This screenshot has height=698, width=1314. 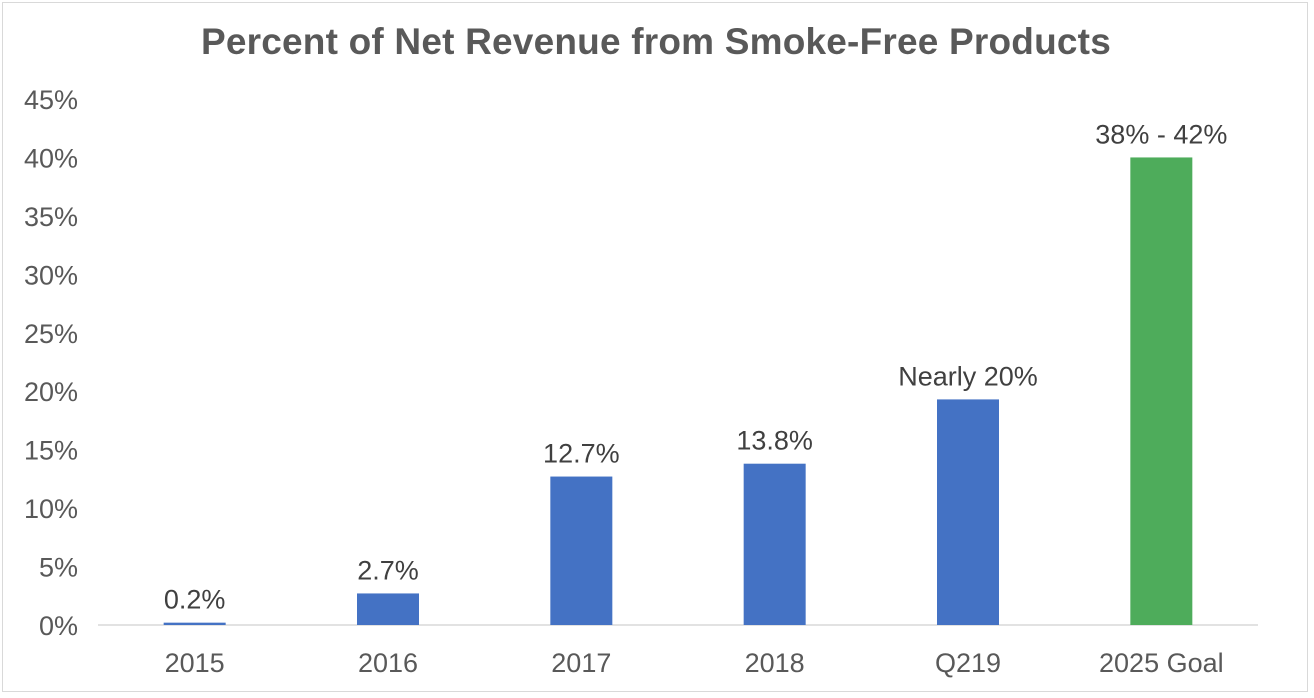 What do you see at coordinates (581, 454) in the screenshot?
I see `data-label: 12.7%` at bounding box center [581, 454].